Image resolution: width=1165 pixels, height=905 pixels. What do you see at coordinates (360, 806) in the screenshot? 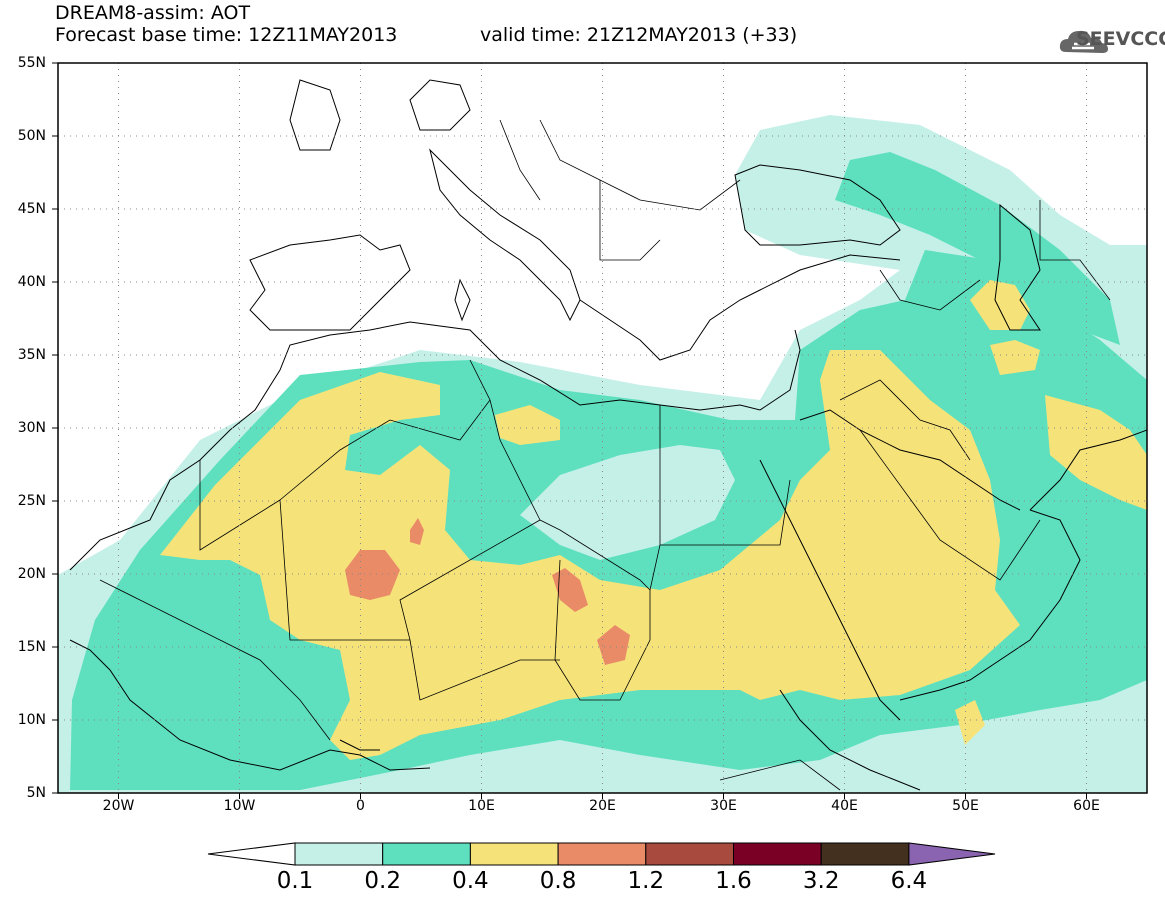
I see `lon-label: 0` at bounding box center [360, 806].